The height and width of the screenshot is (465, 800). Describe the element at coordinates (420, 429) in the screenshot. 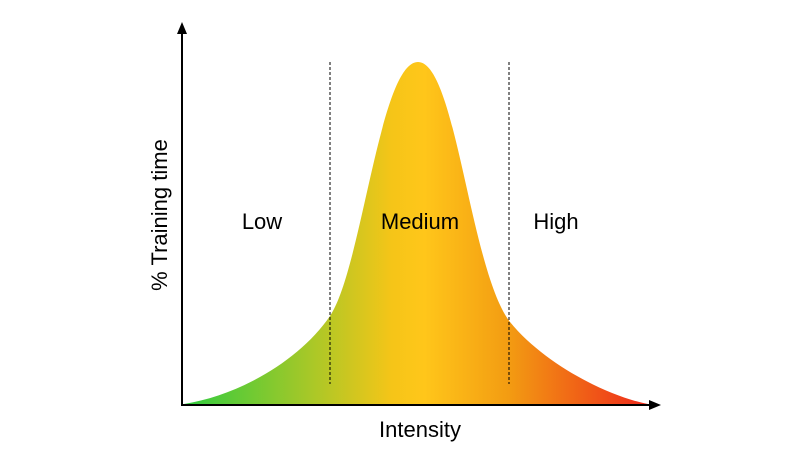

I see `x-axis-label: Intensity` at that location.